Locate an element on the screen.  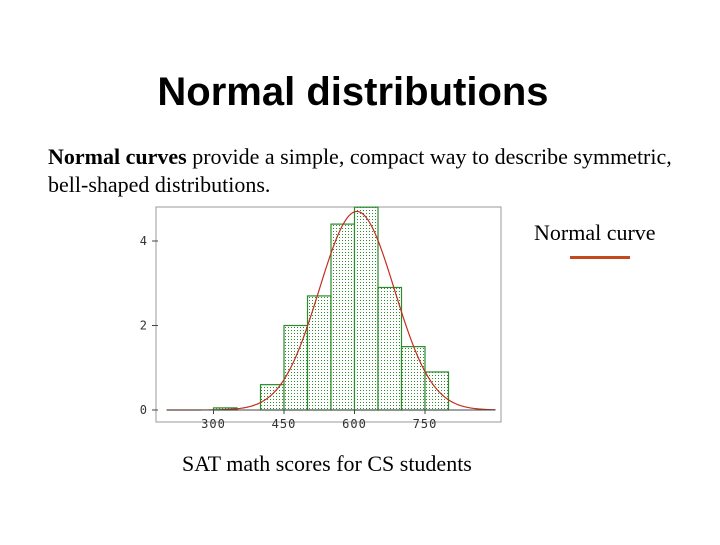
slide-title: Normal distributions is located at coordinates (353, 92).